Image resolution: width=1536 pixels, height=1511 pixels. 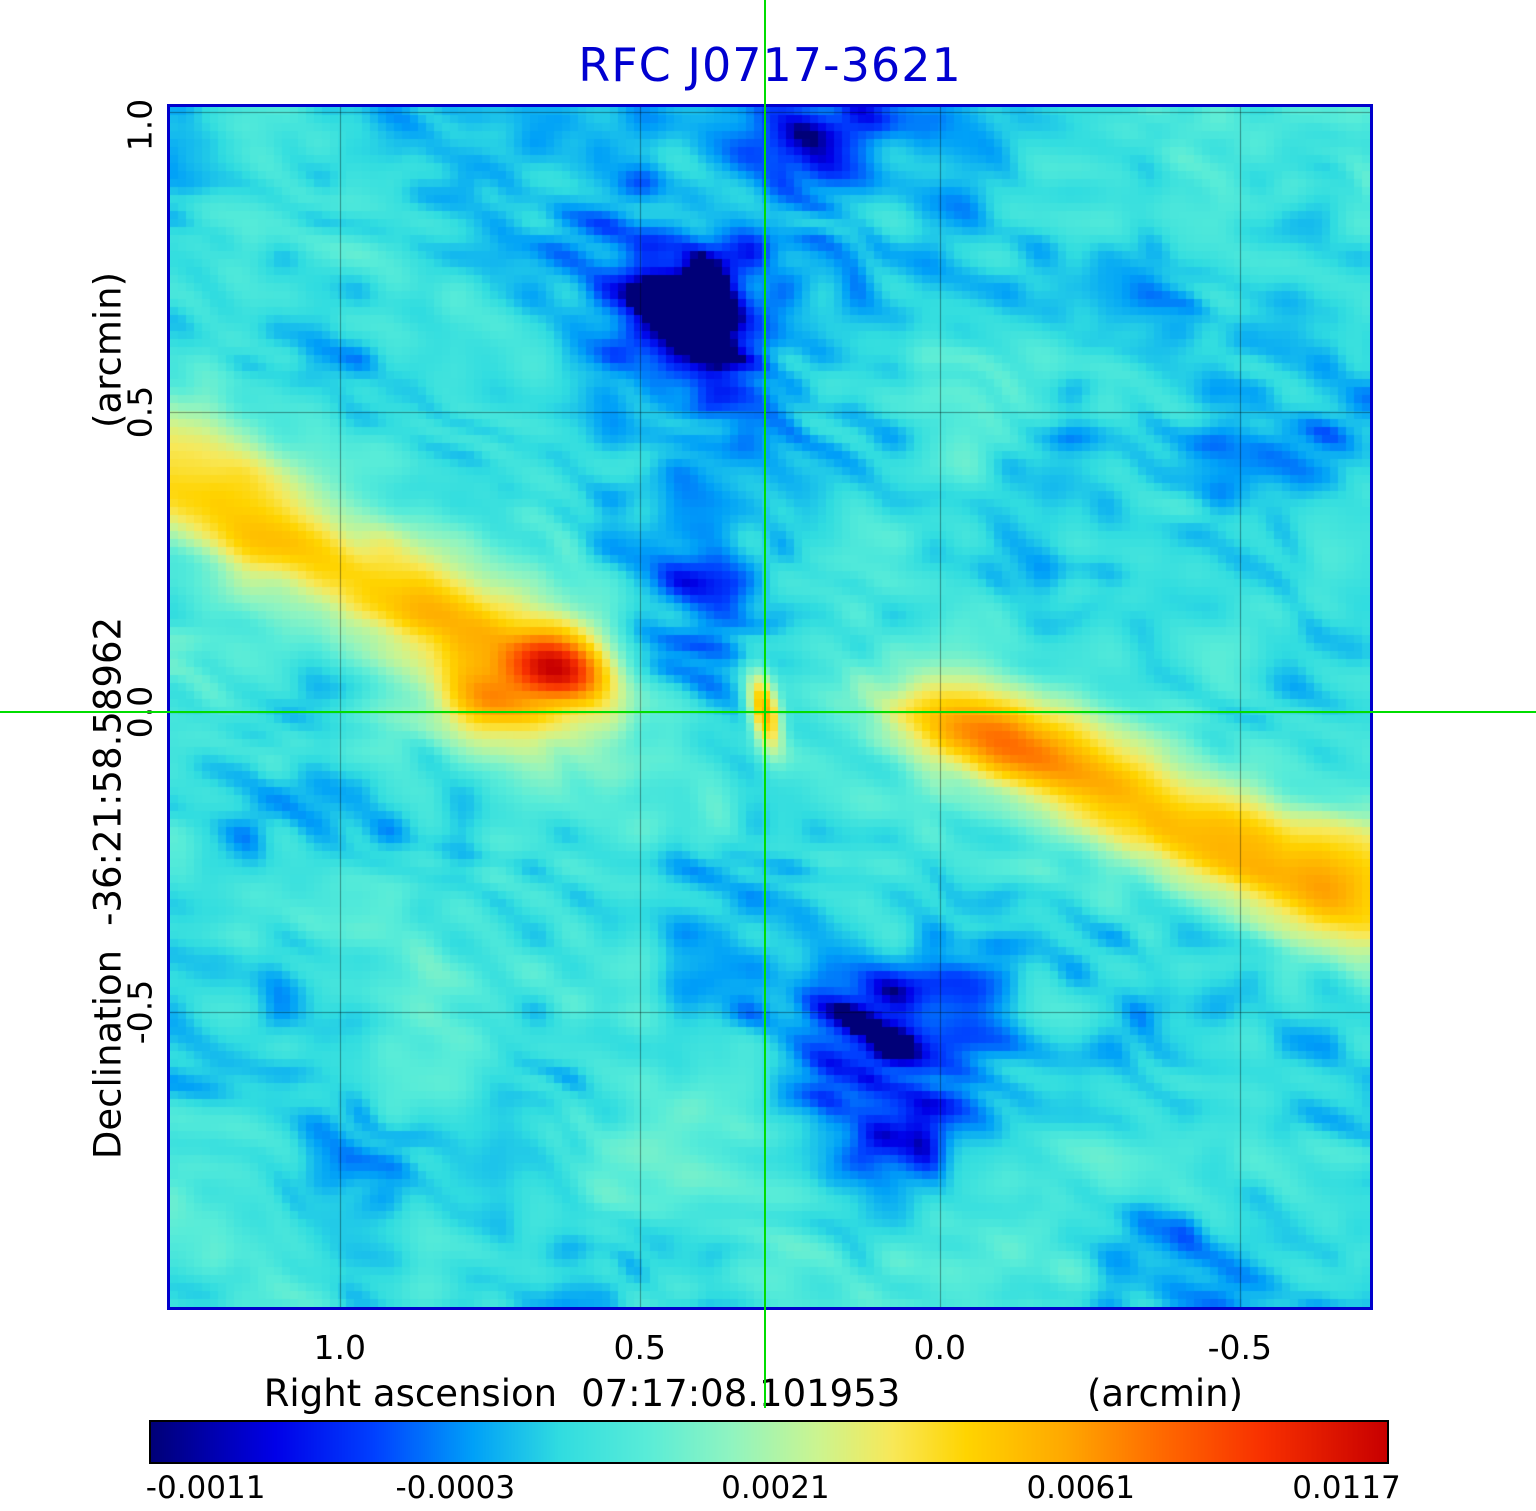 I want to click on y-axis-value: -36:21:58.58962, so click(x=108, y=771).